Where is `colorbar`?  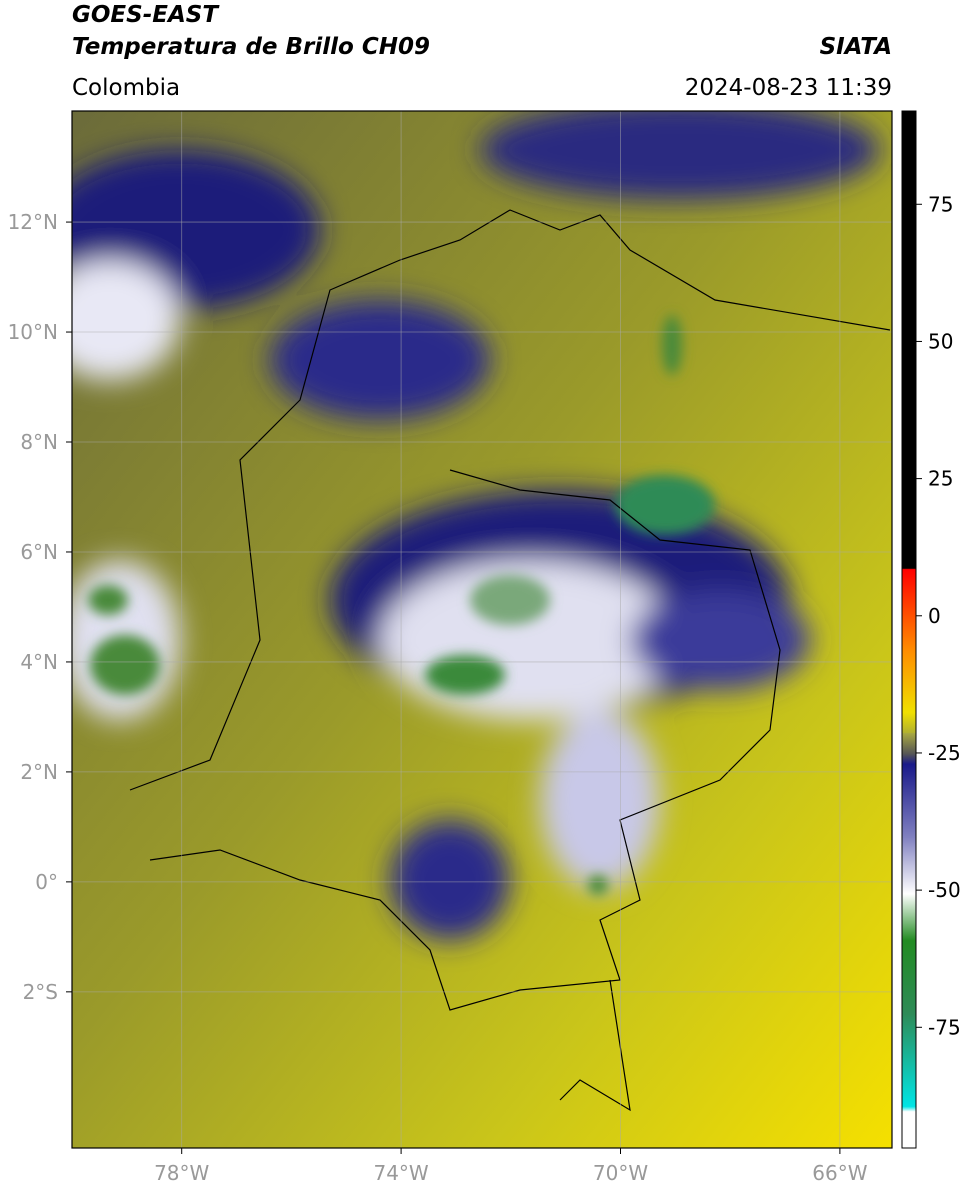
colorbar is located at coordinates (909, 629).